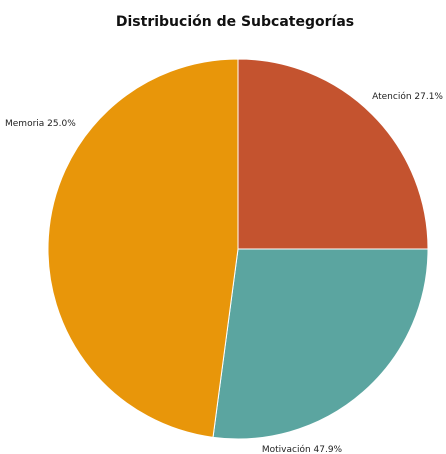 This screenshot has width=446, height=454. Describe the element at coordinates (302, 449) in the screenshot. I see `slice-label-motivacion: Motivación 47.9%` at that location.